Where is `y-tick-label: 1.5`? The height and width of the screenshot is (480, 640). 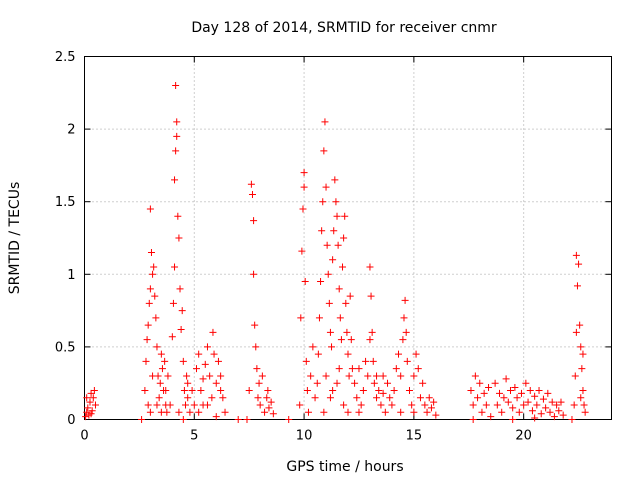 y-tick-label: 1.5 is located at coordinates (65, 202).